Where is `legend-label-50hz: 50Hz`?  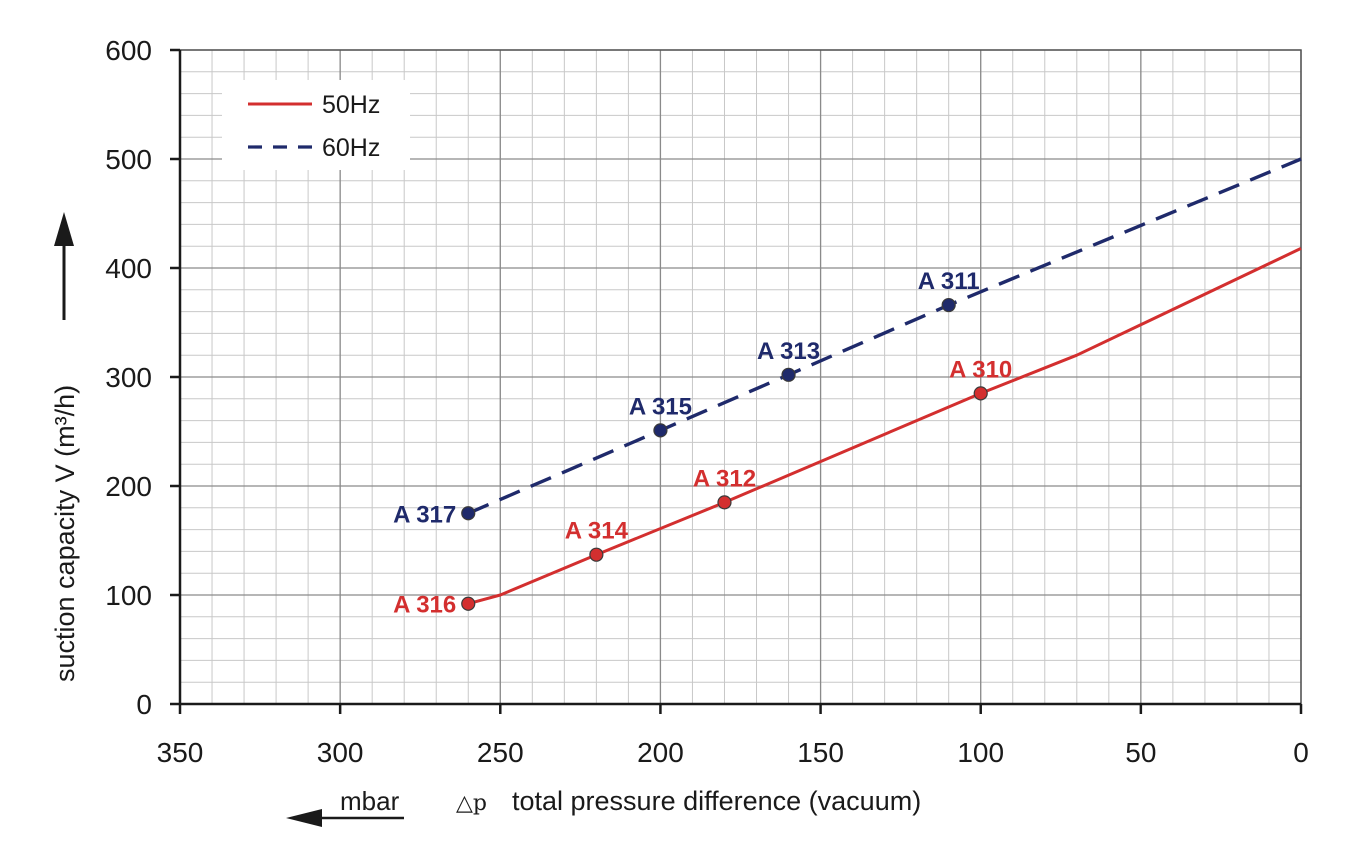
legend-label-50hz: 50Hz is located at coordinates (351, 105).